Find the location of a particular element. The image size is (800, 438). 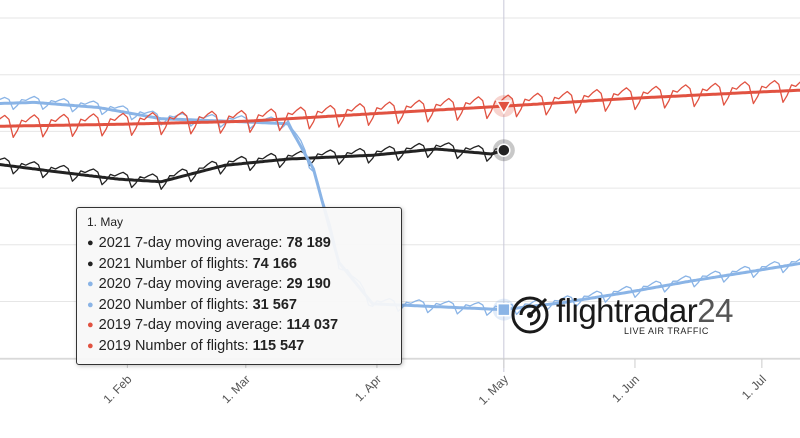

tooltip-value: 31 567 is located at coordinates (274, 304).